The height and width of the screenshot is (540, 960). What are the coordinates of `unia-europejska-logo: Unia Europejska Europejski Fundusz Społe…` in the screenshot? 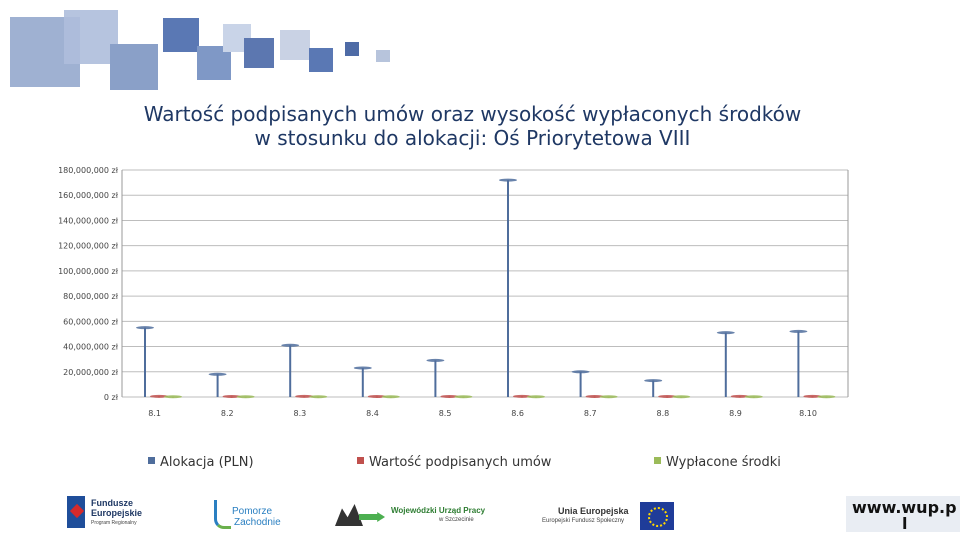 It's located at (607, 517).